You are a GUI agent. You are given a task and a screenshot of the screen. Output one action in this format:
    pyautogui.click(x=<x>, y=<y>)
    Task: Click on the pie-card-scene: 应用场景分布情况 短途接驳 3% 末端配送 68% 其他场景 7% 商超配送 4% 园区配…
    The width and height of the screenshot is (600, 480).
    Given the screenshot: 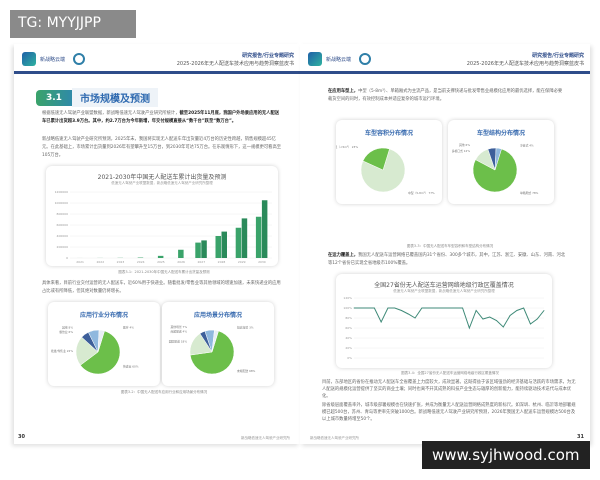 What is the action you would take?
    pyautogui.click(x=218, y=344)
    